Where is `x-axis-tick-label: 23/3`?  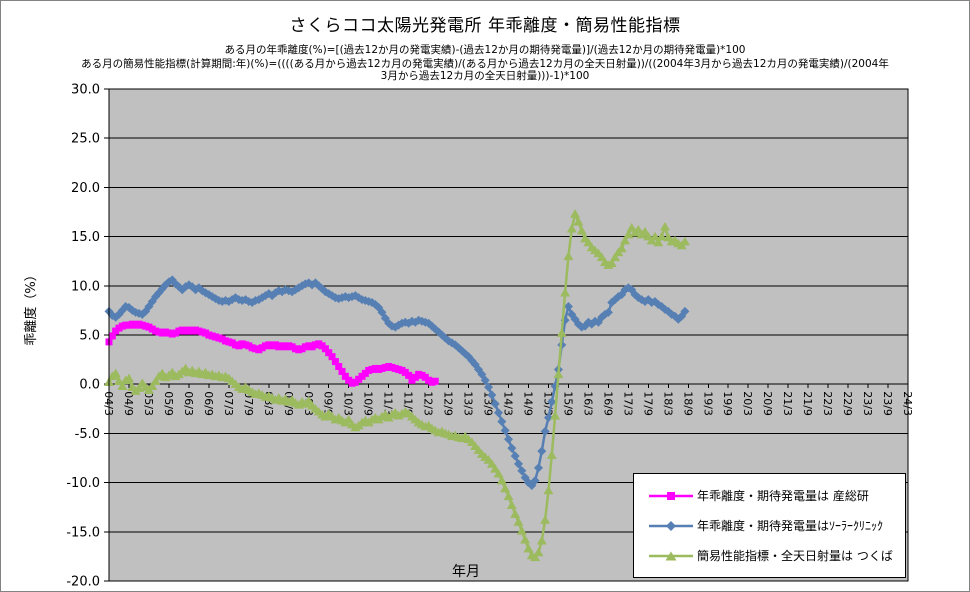
x-axis-tick-label: 23/3 is located at coordinates (867, 403).